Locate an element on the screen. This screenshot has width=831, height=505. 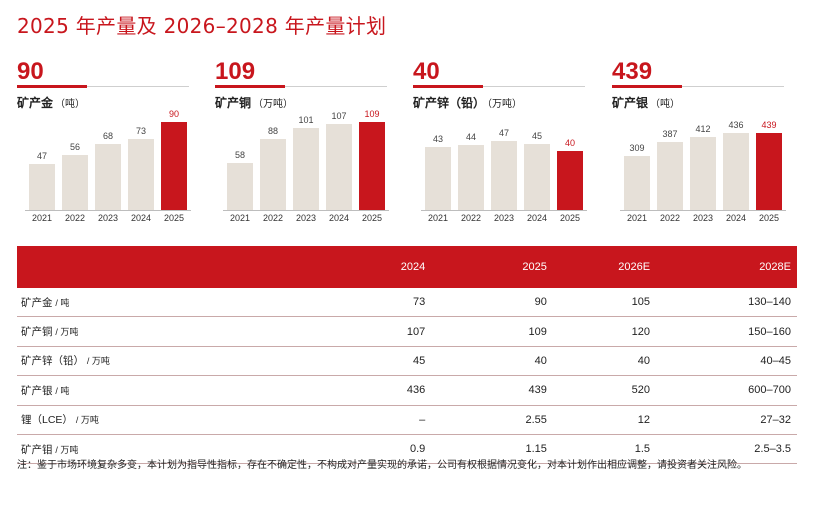
bar-value-label: 436 is located at coordinates (736, 125).